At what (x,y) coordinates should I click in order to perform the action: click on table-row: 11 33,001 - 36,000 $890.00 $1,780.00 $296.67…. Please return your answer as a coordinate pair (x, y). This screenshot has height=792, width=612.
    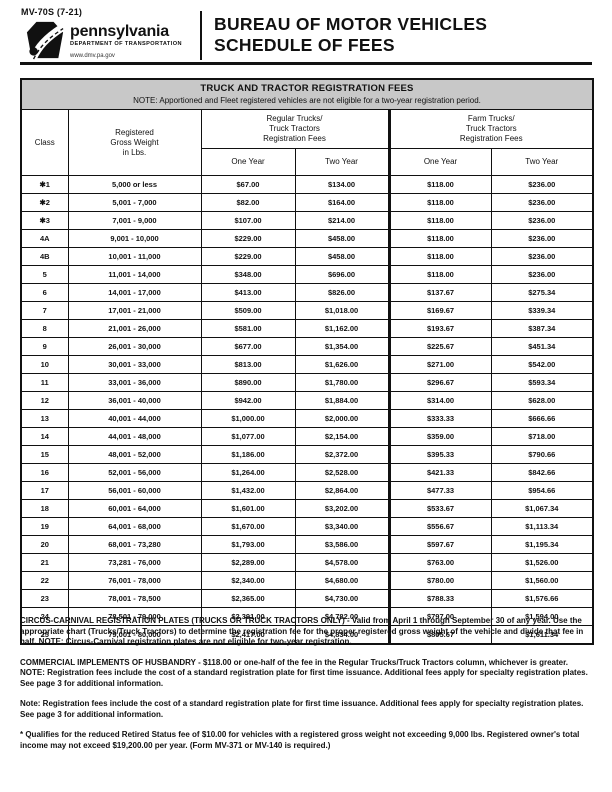
    Looking at the image, I should click on (307, 382).